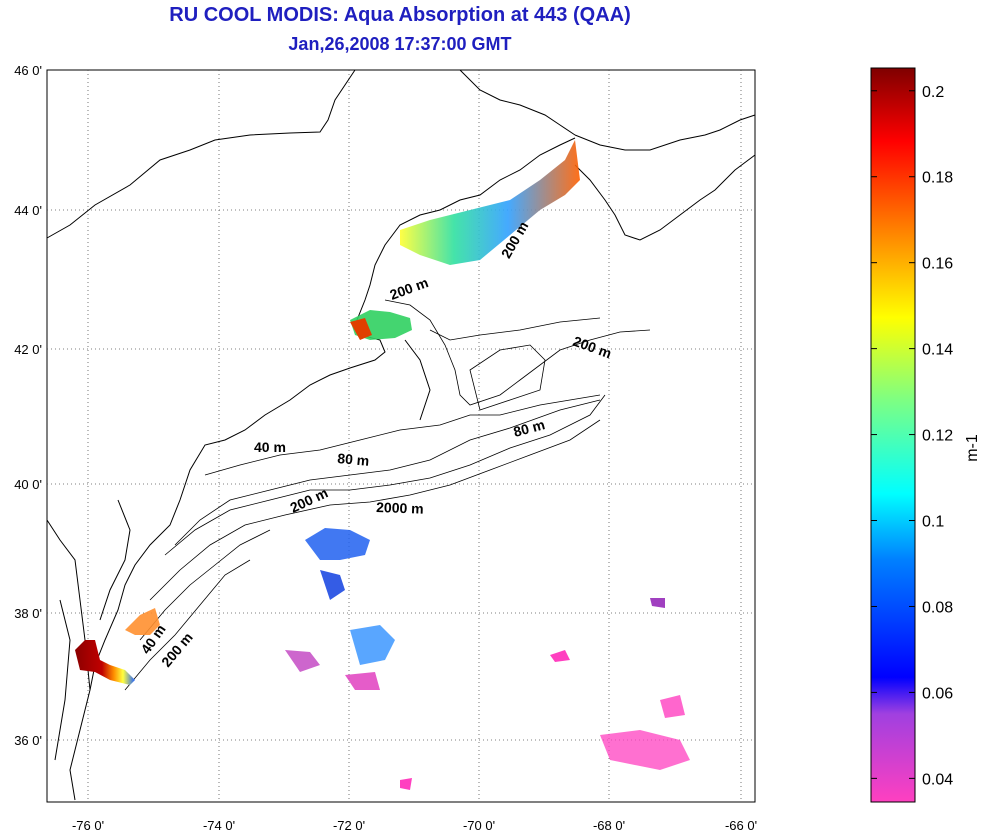  What do you see at coordinates (28, 70) in the screenshot?
I see `latitude-tick-label: 46 0'` at bounding box center [28, 70].